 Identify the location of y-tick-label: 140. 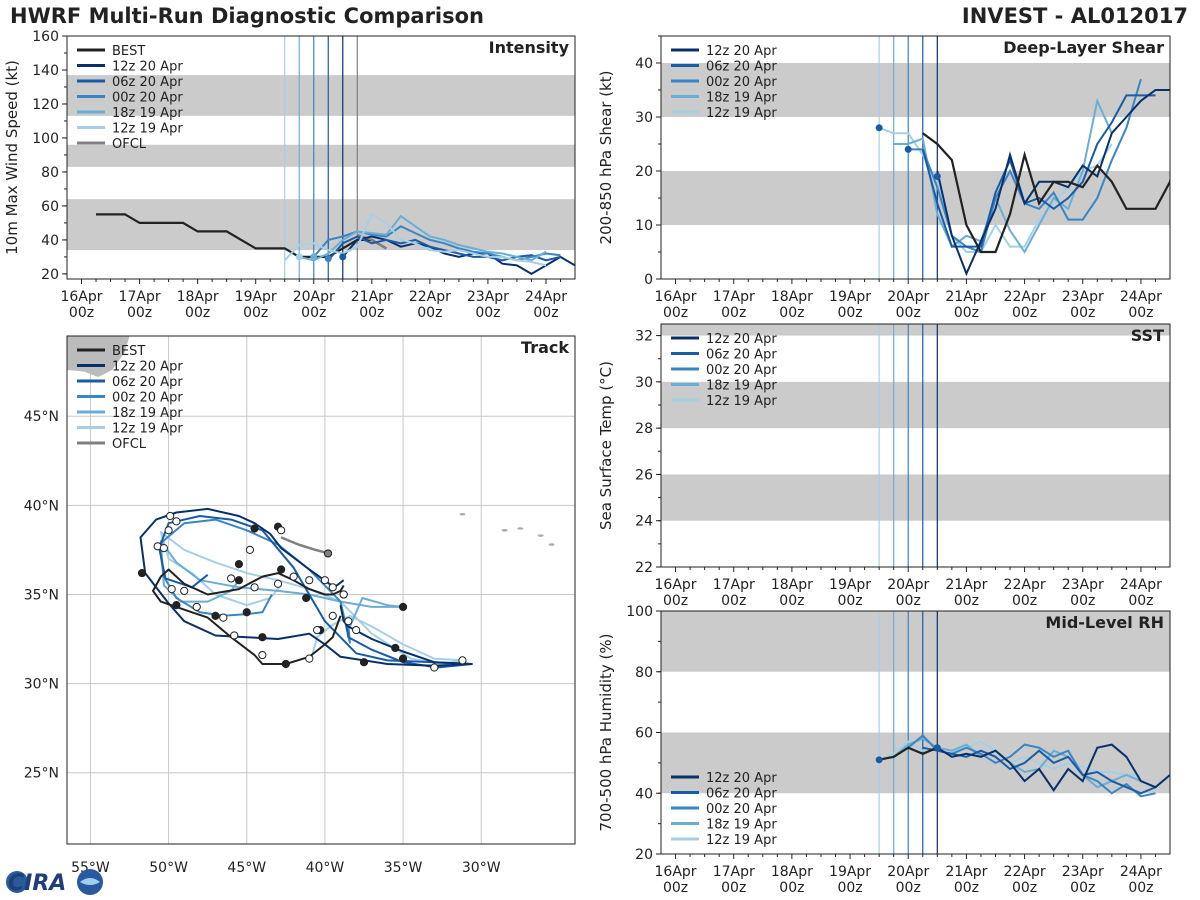
(45, 71).